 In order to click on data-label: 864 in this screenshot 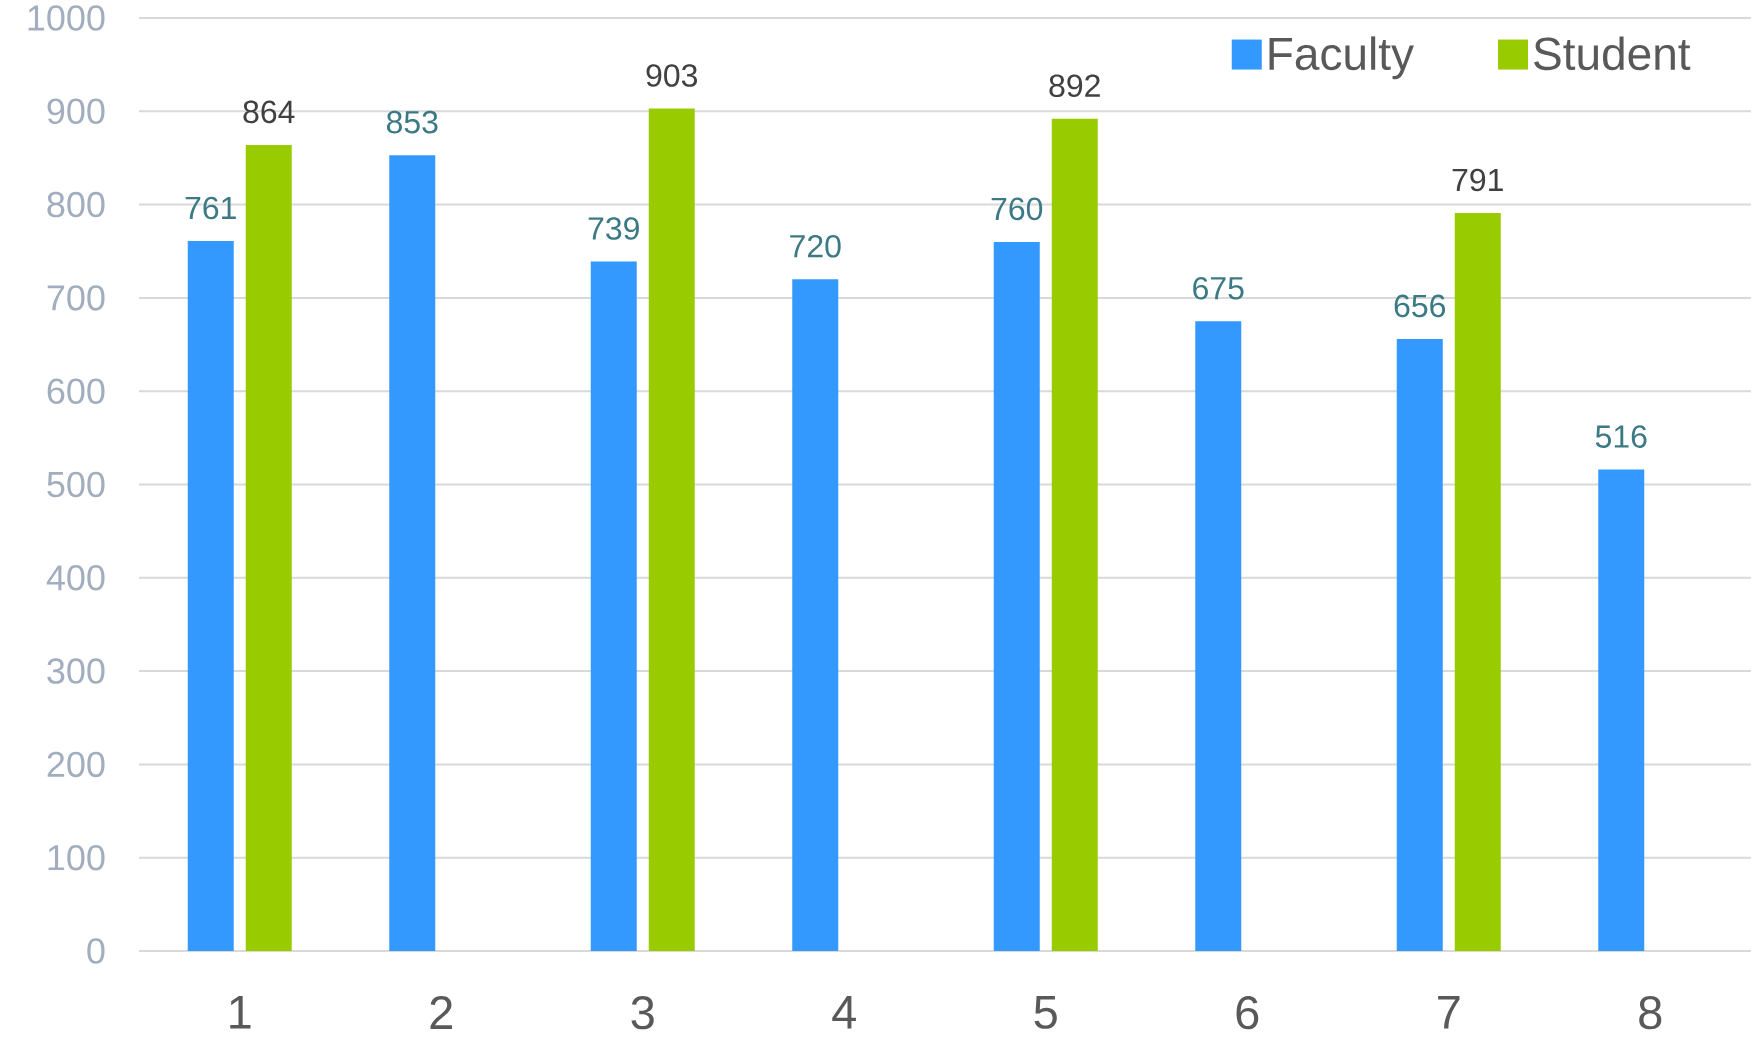, I will do `click(269, 112)`.